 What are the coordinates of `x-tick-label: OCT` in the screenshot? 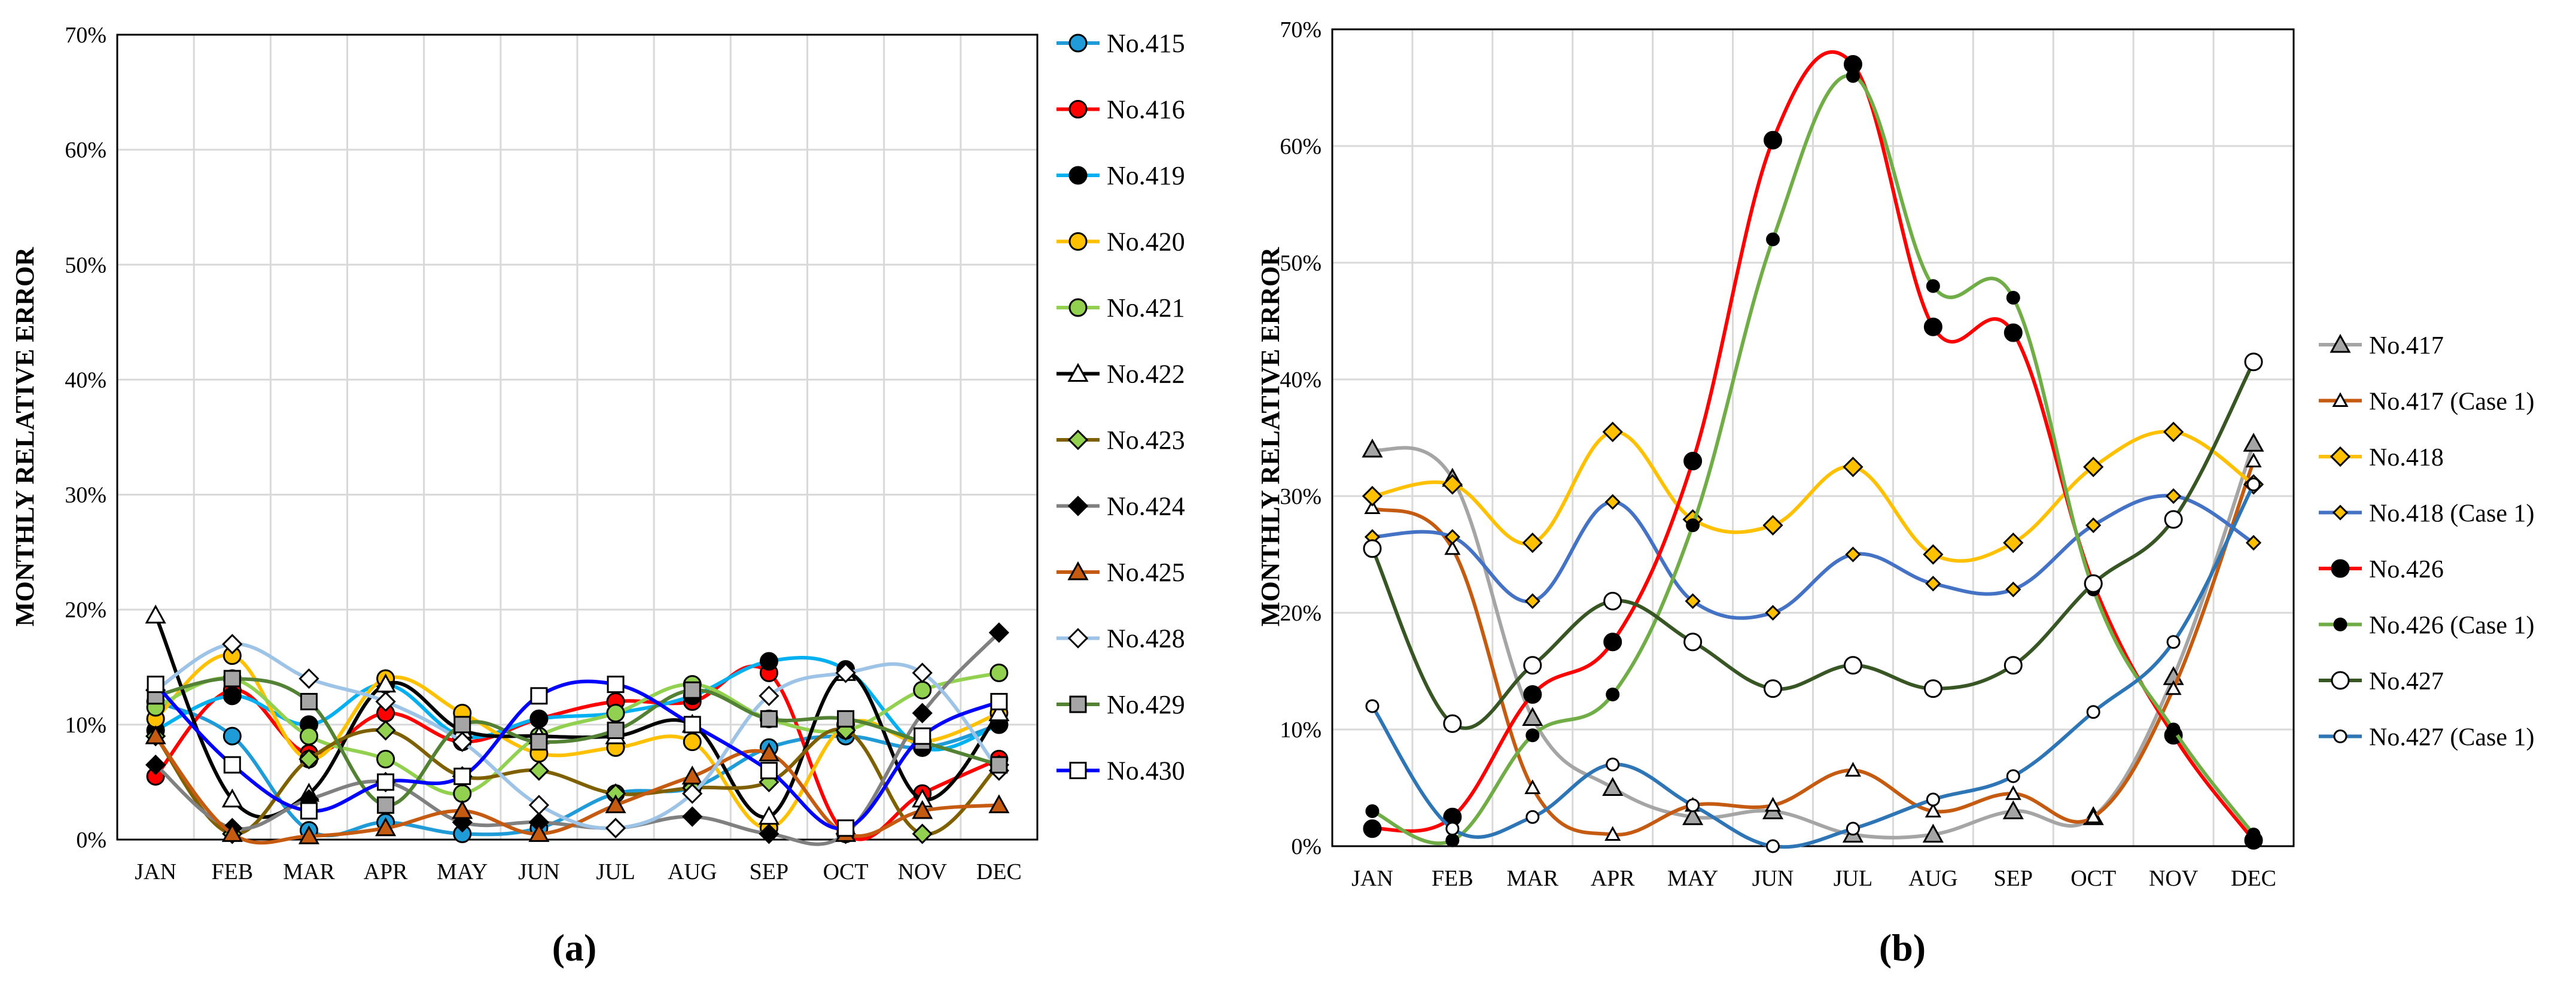 It's located at (846, 872).